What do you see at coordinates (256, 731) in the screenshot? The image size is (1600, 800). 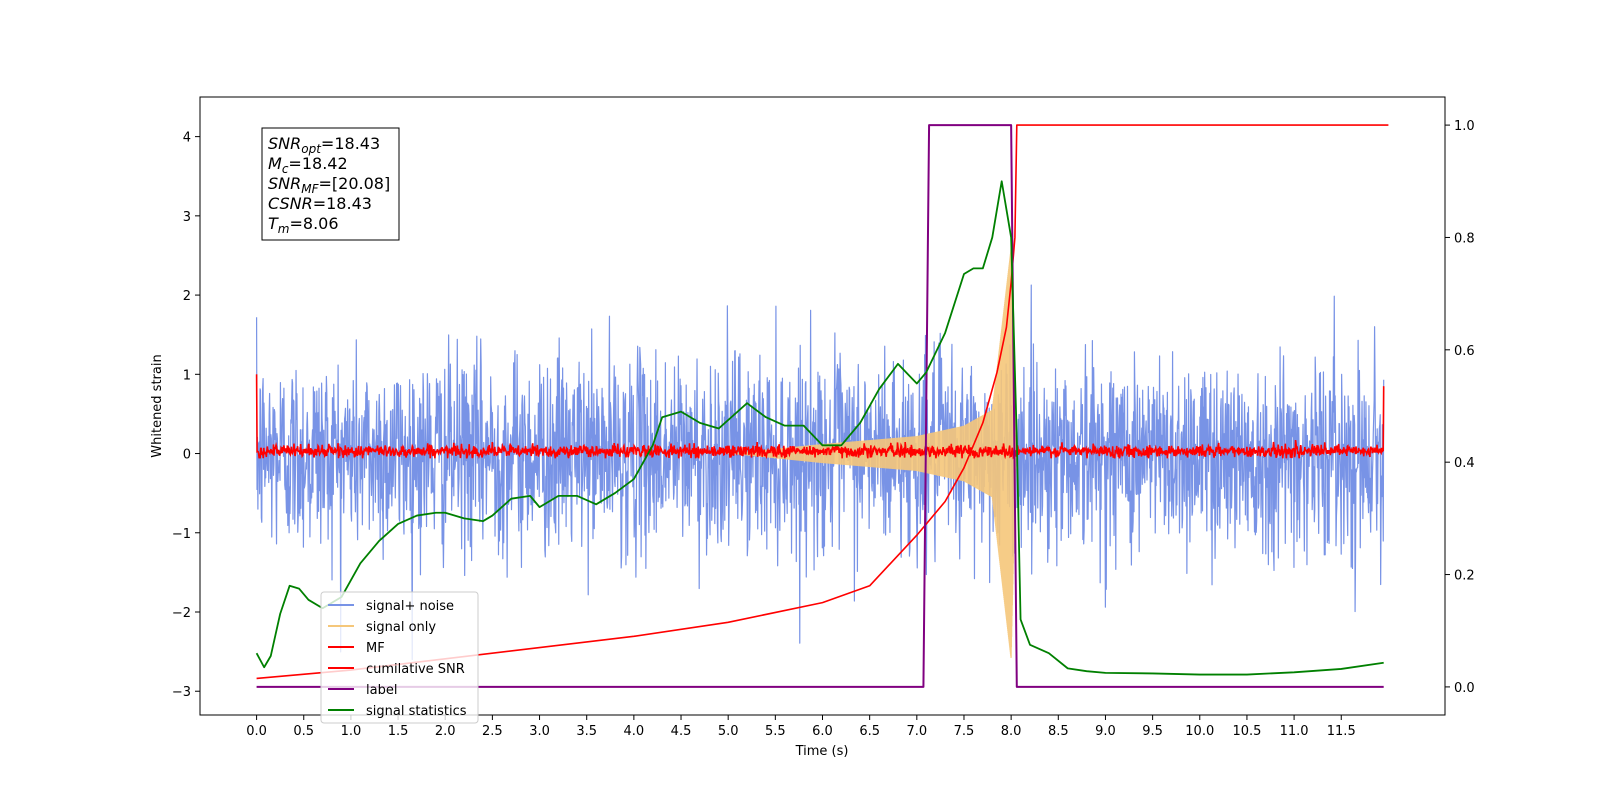 I see `x-tick-label: 0.0` at bounding box center [256, 731].